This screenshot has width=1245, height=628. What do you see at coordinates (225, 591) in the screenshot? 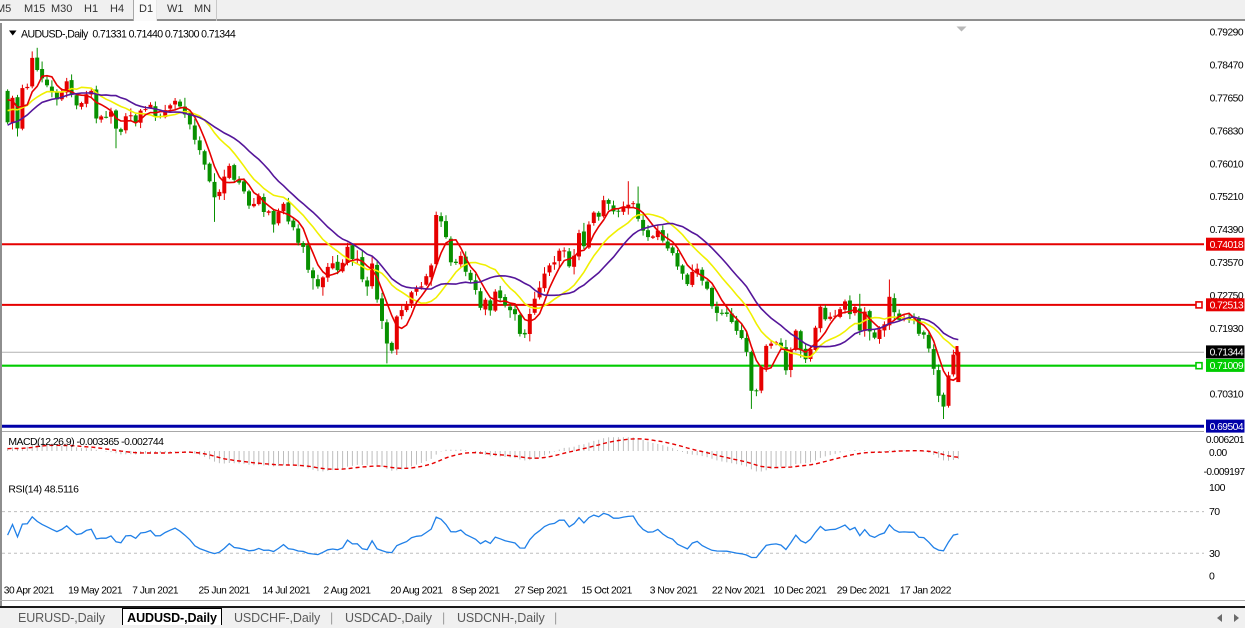
I see `svg-text: 25 Jun 2021` at bounding box center [225, 591].